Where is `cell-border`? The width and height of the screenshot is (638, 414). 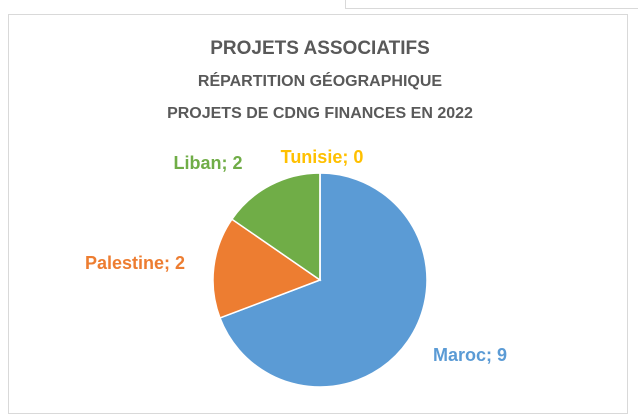 cell-border is located at coordinates (491, 4).